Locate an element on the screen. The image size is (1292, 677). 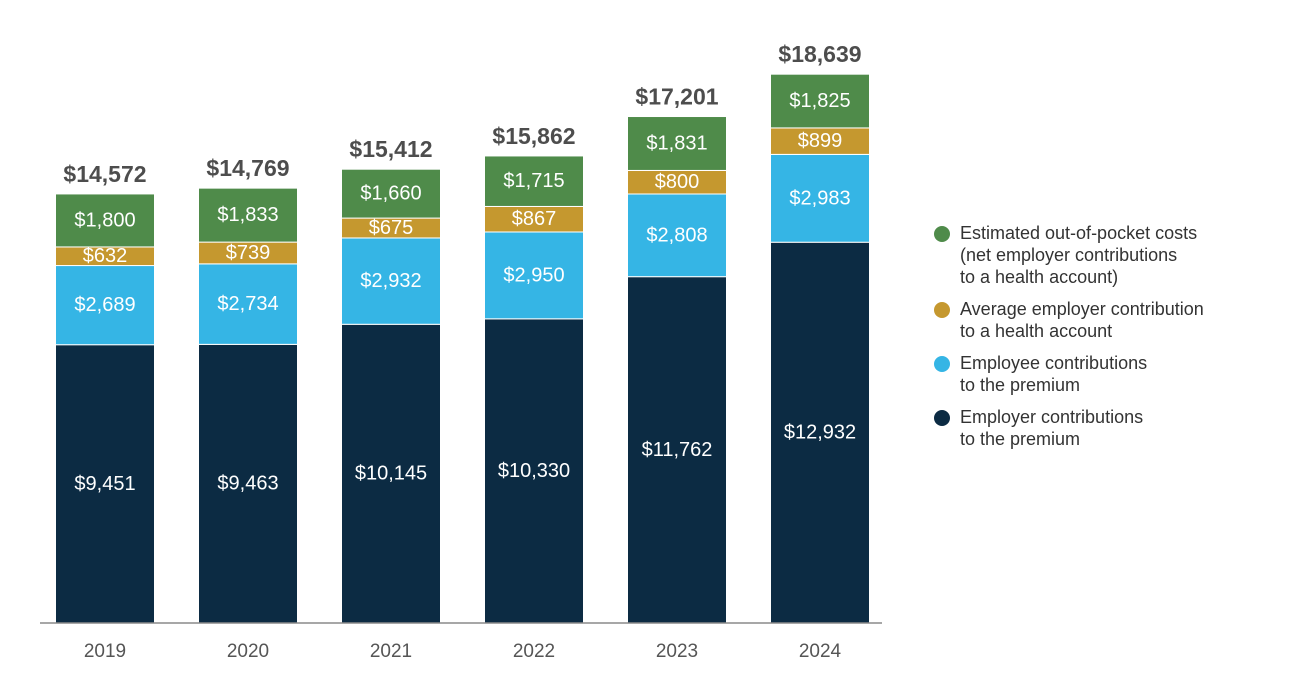
data-label-out-of-pocket-2020: $1,833 is located at coordinates (247, 215).